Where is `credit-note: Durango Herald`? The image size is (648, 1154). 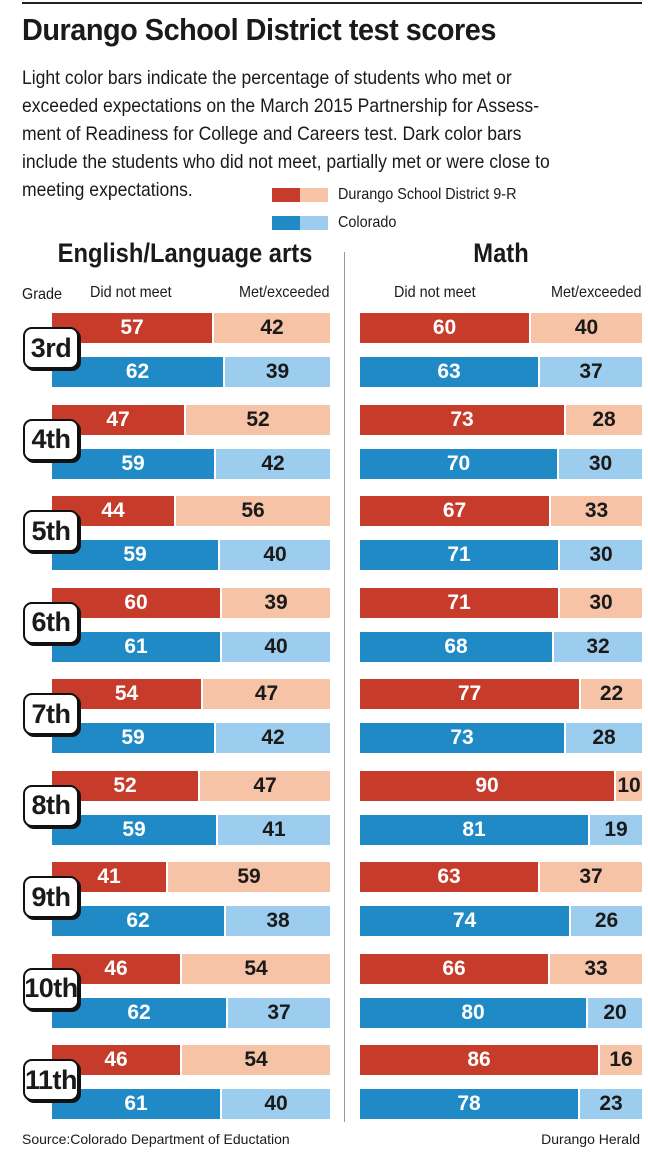
credit-note: Durango Herald is located at coordinates (590, 1139).